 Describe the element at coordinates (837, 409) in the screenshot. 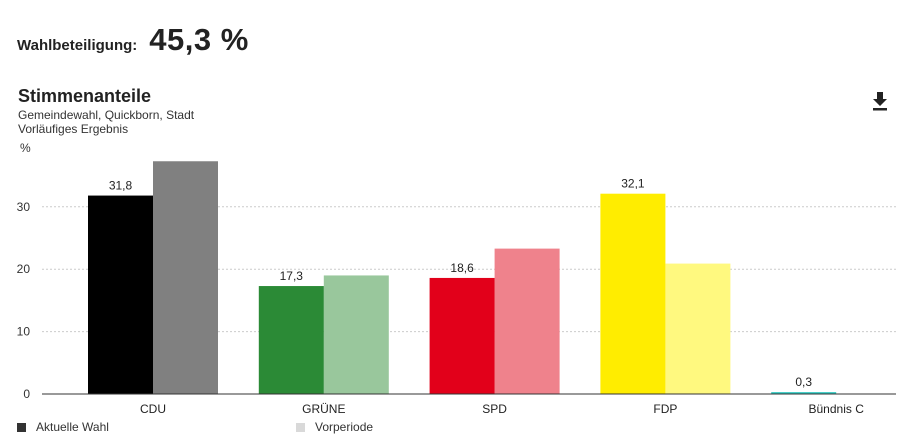

I see `x-tick-label: Bündnis C` at that location.